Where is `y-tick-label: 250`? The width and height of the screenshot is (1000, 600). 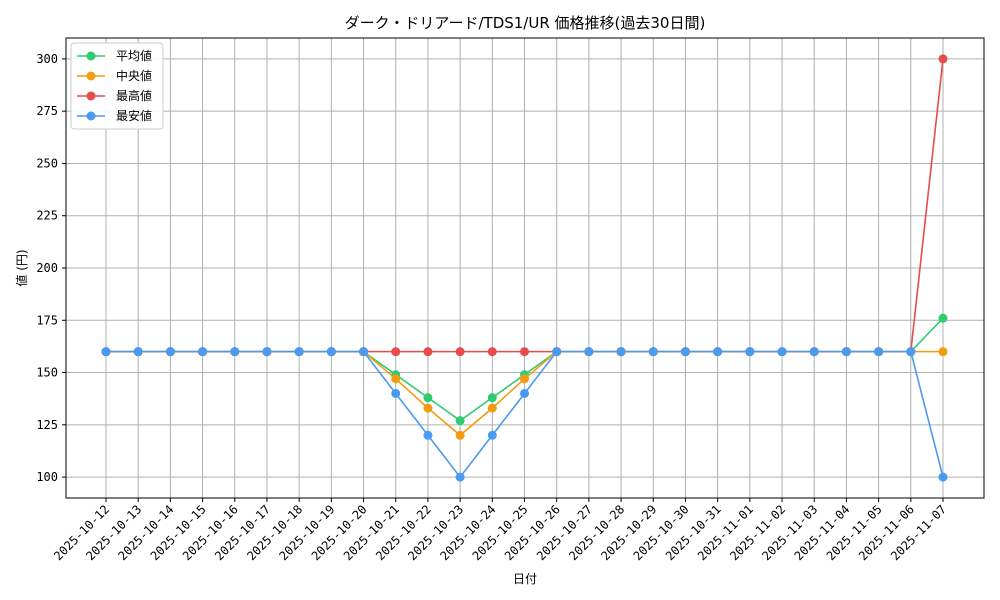
y-tick-label: 250 is located at coordinates (47, 163).